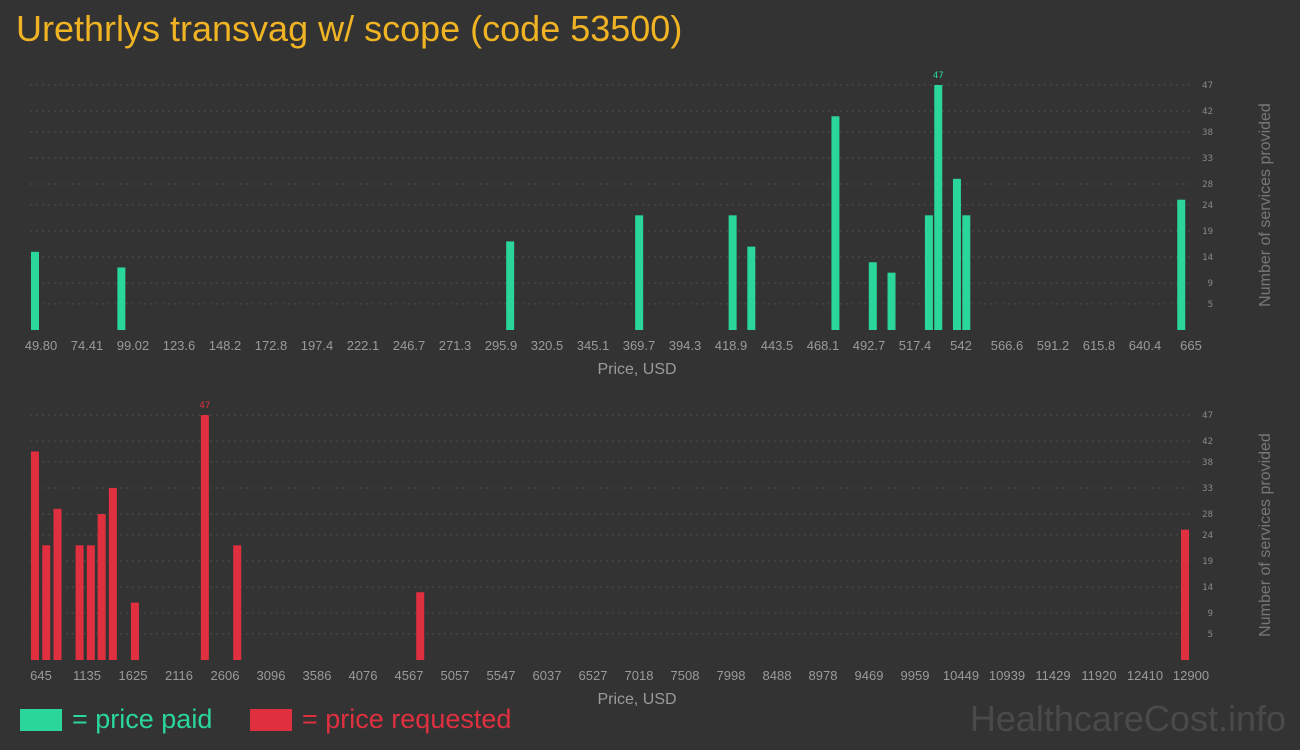 Image resolution: width=1300 pixels, height=750 pixels. What do you see at coordinates (455, 675) in the screenshot?
I see `x-tick-label: 5057` at bounding box center [455, 675].